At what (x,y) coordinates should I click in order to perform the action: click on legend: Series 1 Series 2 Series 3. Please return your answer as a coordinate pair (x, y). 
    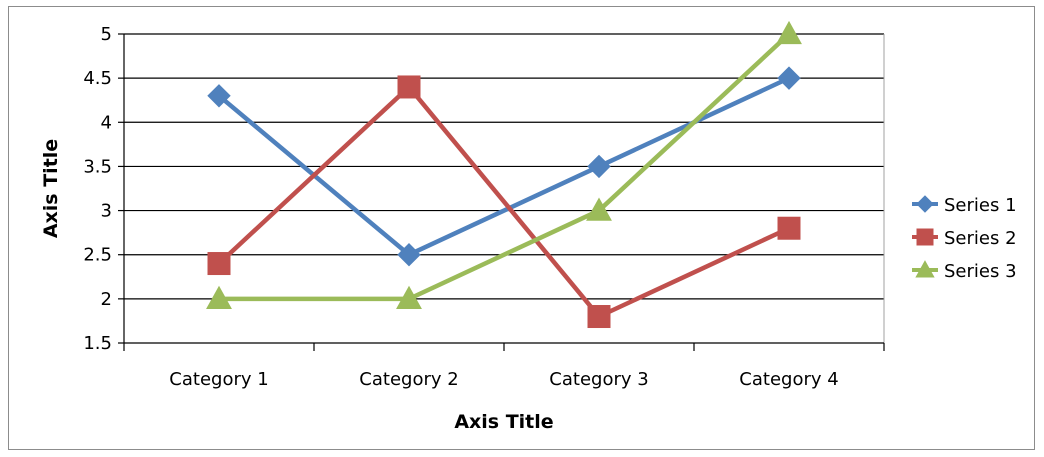
    Looking at the image, I should click on (964, 238).